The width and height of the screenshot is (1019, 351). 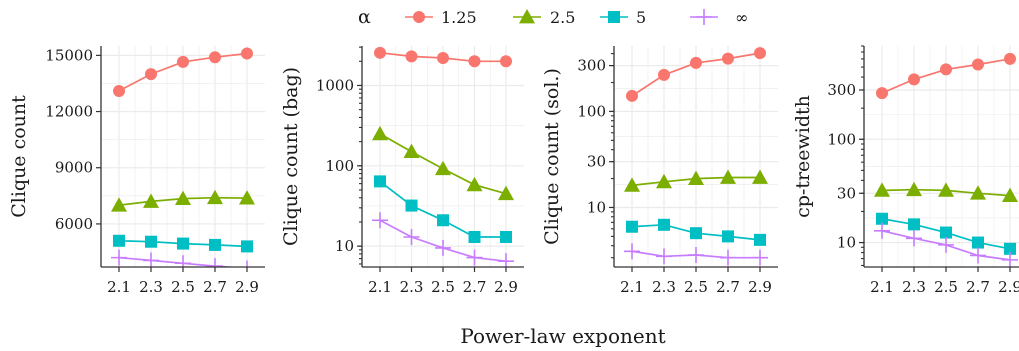 What do you see at coordinates (74, 168) in the screenshot?
I see `y-tick-label: 9000` at bounding box center [74, 168].